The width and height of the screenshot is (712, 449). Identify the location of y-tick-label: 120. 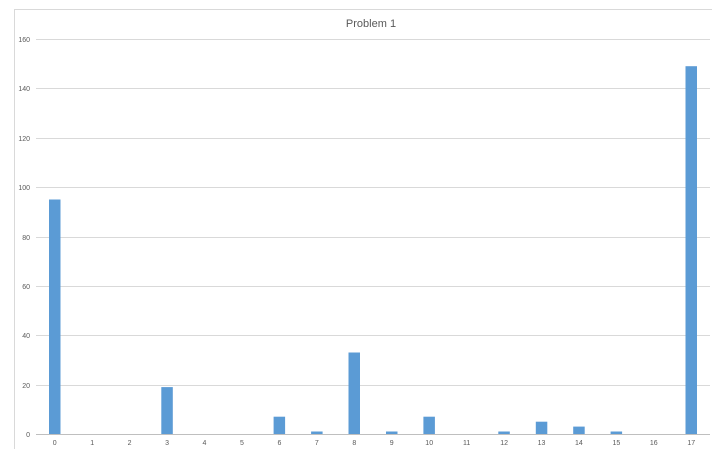
(24, 139).